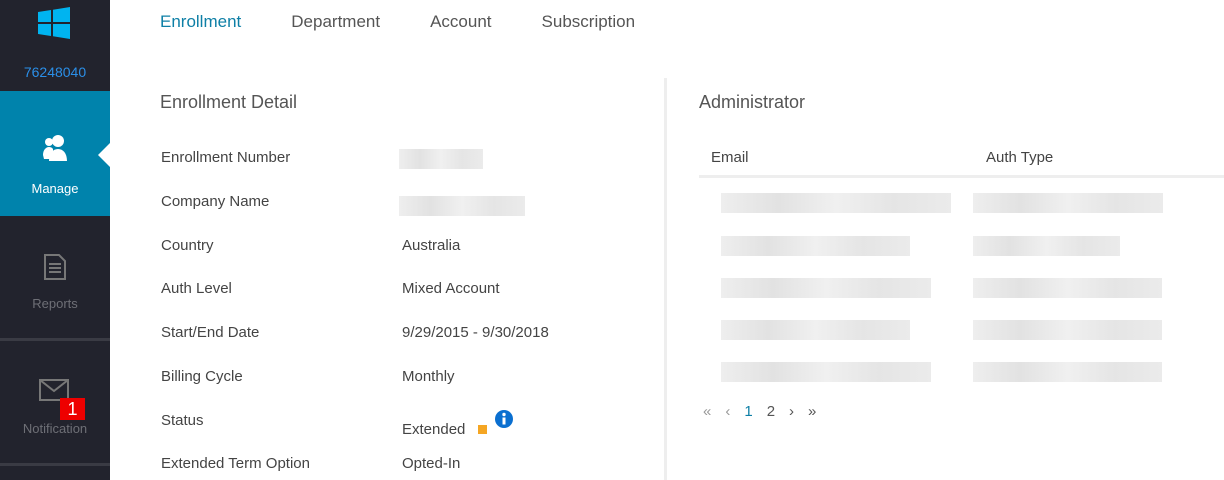  I want to click on row-value: Mixed Account, so click(451, 288).